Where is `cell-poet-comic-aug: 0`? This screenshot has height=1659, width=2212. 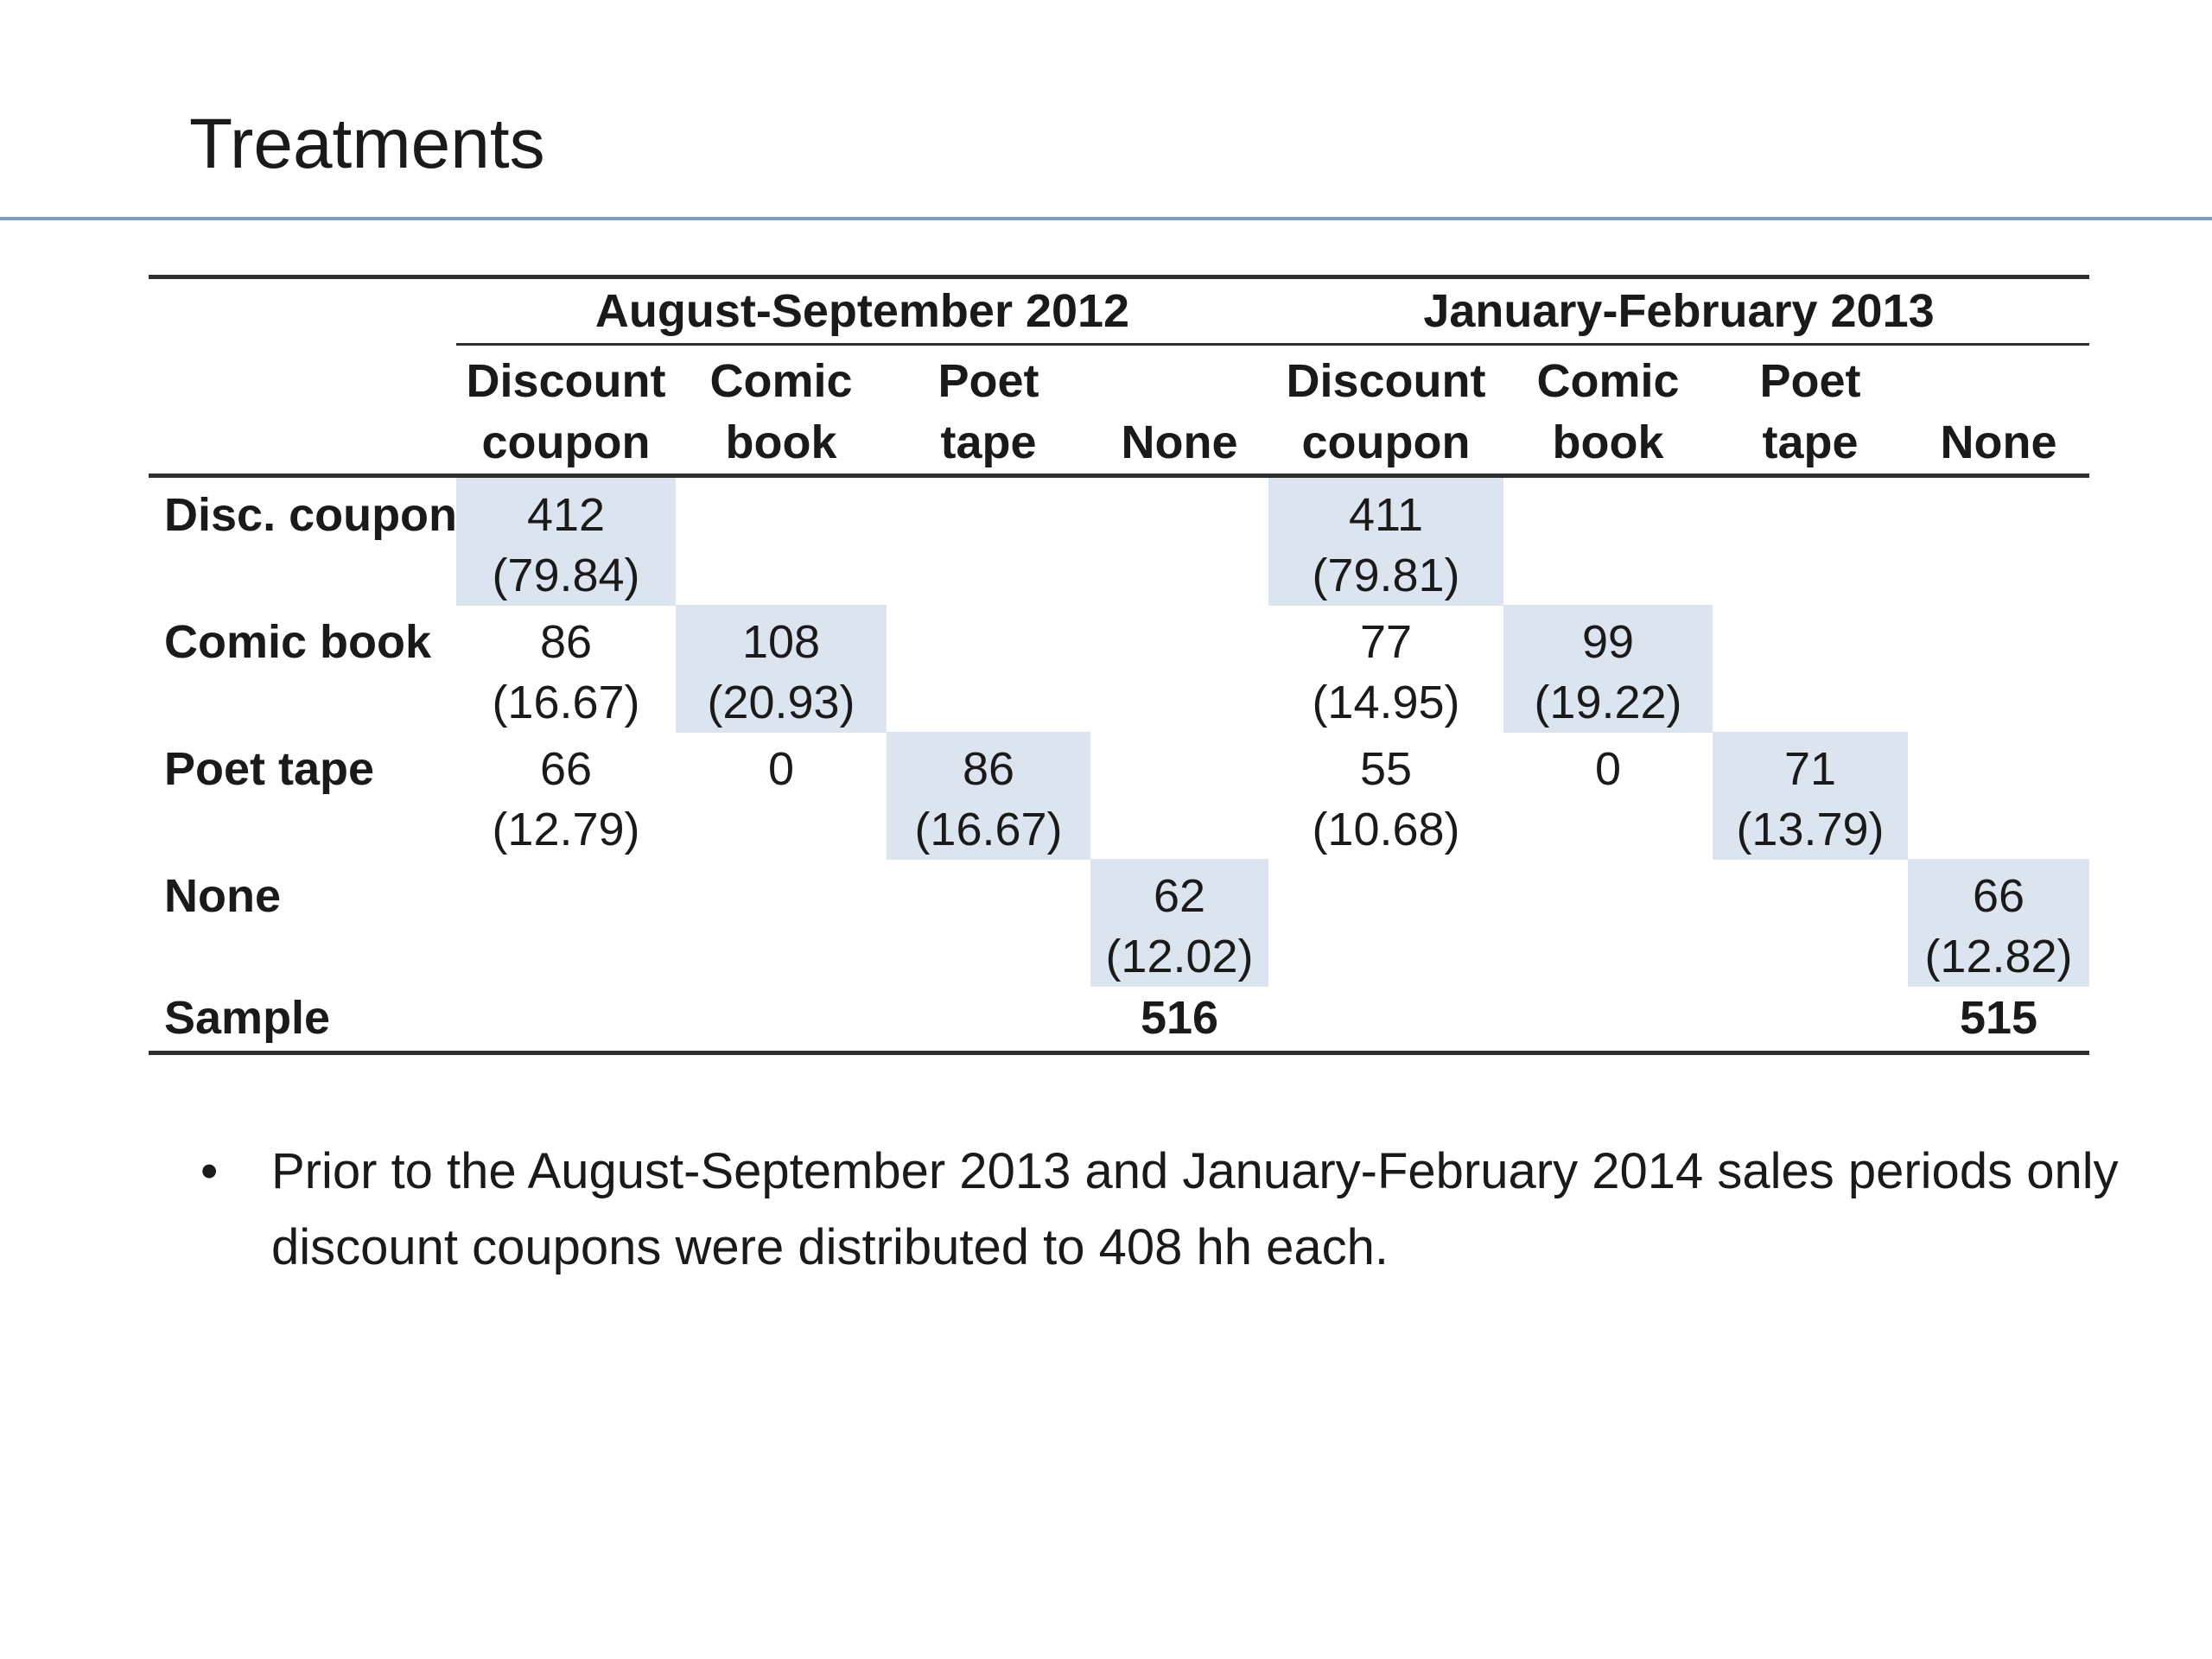
cell-poet-comic-aug: 0 is located at coordinates (781, 796).